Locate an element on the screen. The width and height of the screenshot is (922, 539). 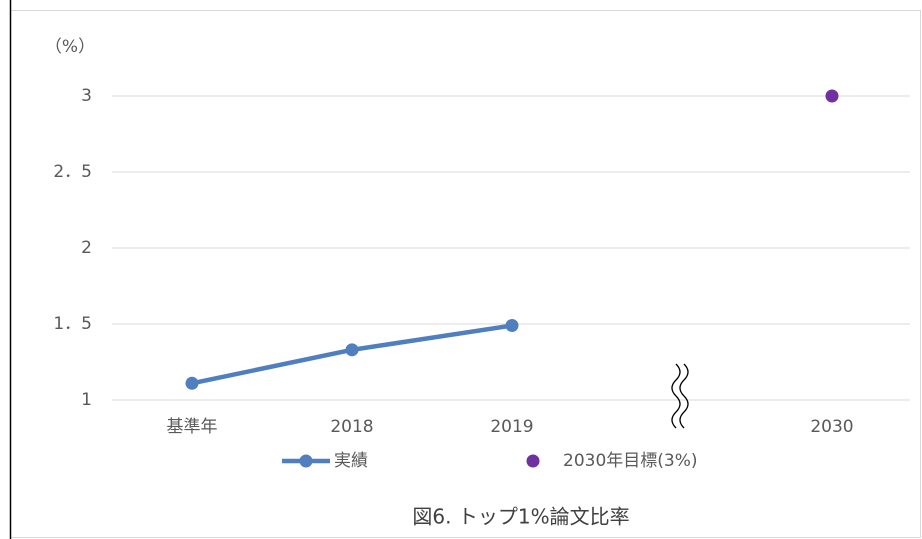
y-tick-label: 3 is located at coordinates (86, 96).